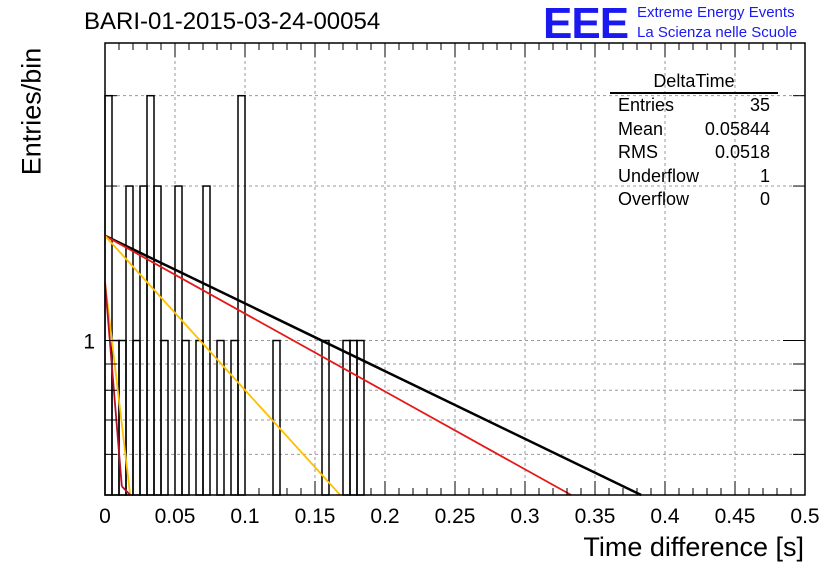  What do you see at coordinates (665, 516) in the screenshot?
I see `x-tick-label: 0.4` at bounding box center [665, 516].